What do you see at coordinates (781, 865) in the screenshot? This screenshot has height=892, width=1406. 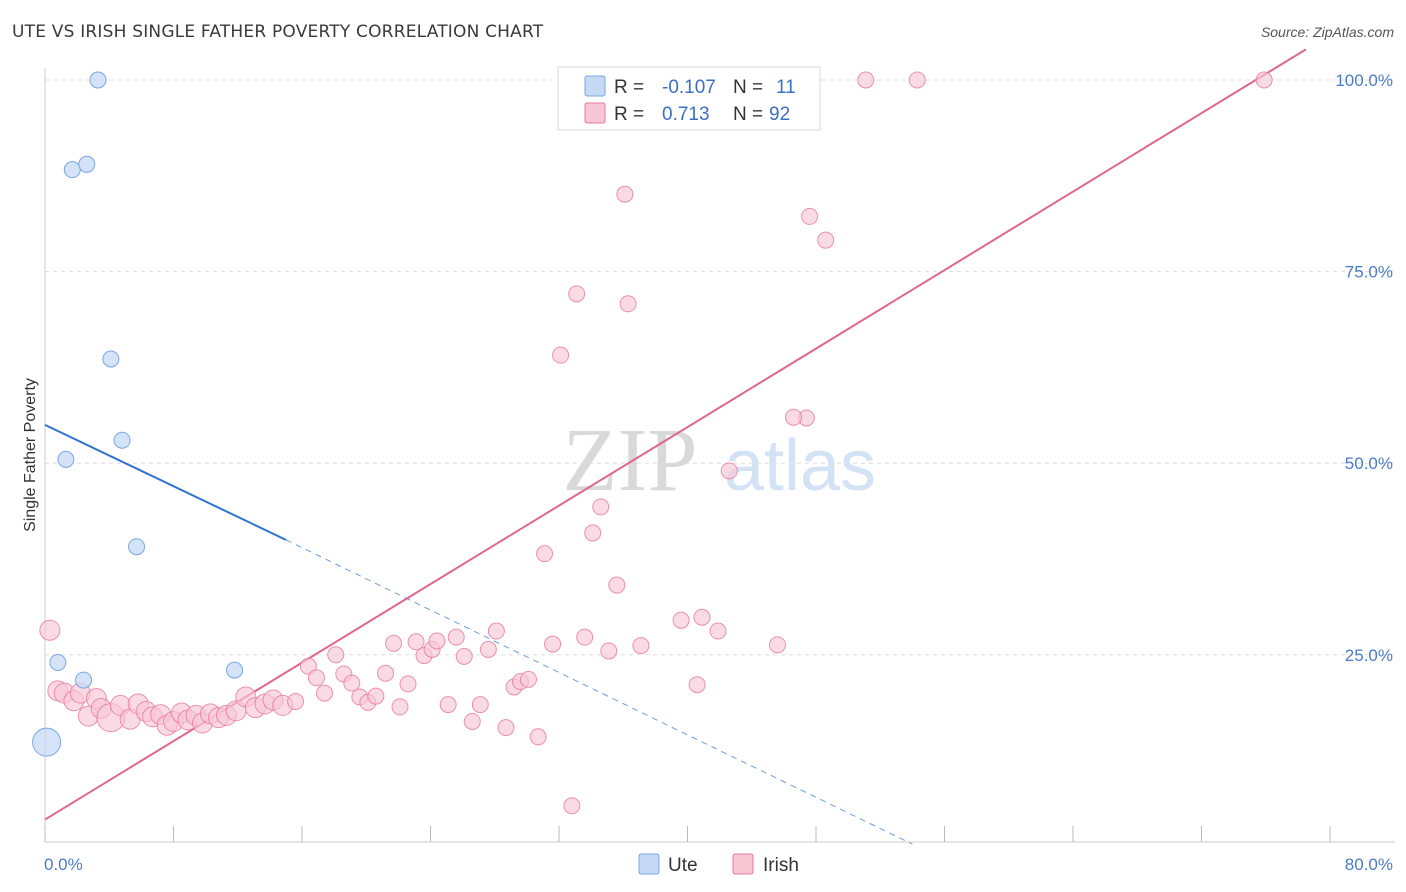 I see `legend-irish-label: Irish` at bounding box center [781, 865].